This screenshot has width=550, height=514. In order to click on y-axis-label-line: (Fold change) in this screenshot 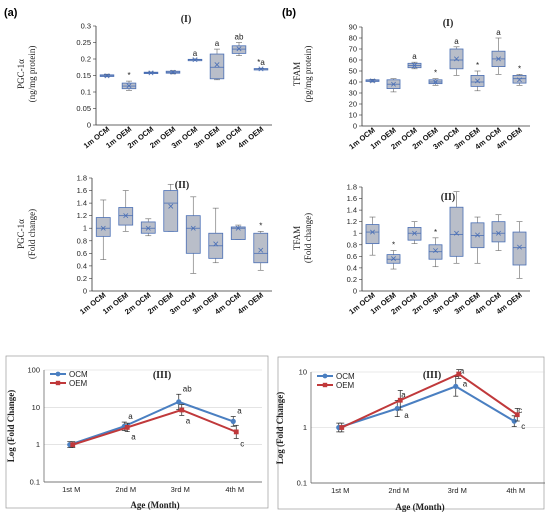, I will do `click(308, 238)`.